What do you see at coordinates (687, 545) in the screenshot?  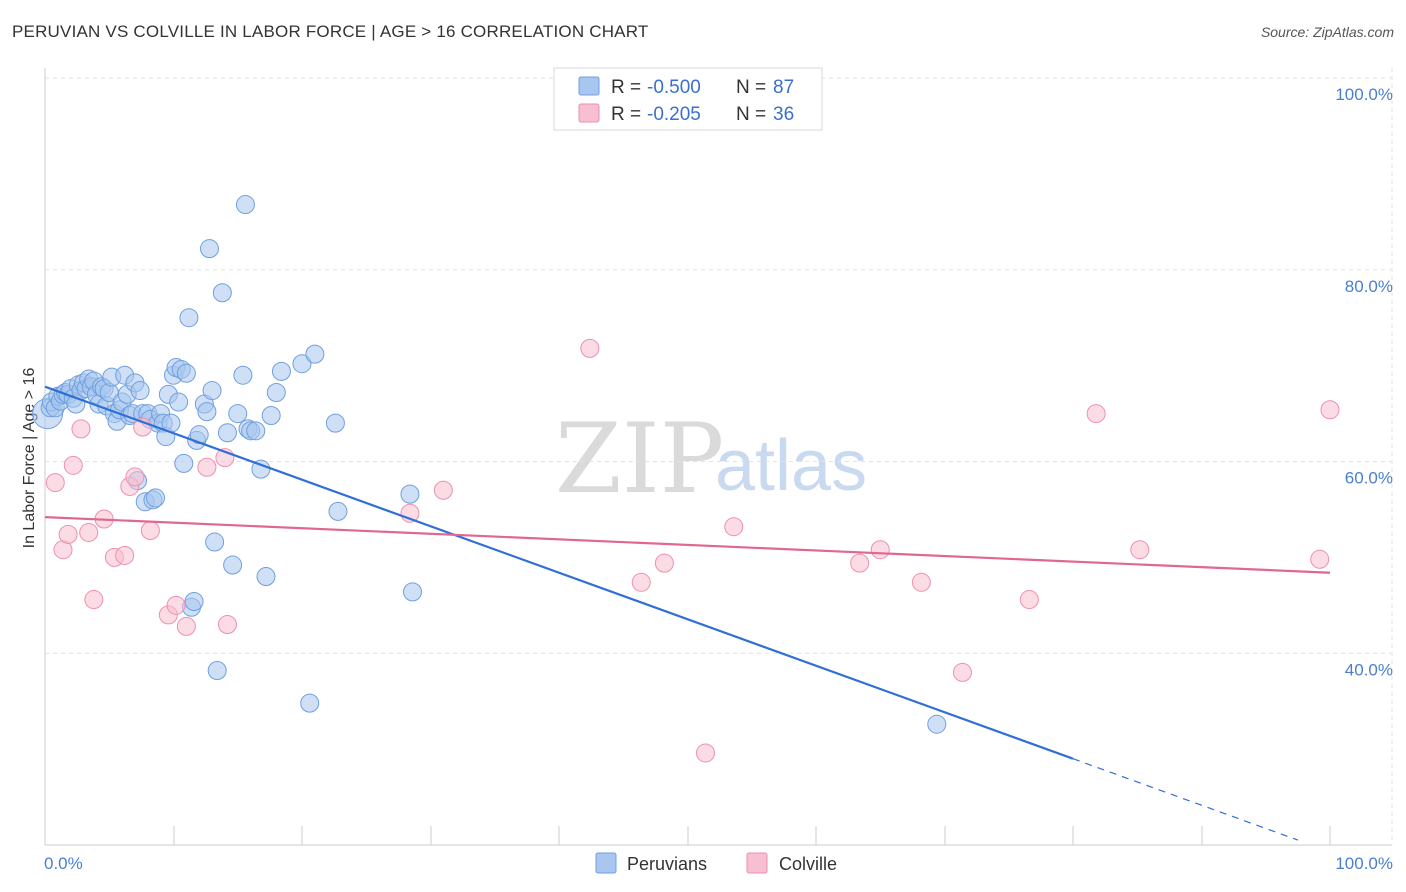 I see `colville-trend-line` at bounding box center [687, 545].